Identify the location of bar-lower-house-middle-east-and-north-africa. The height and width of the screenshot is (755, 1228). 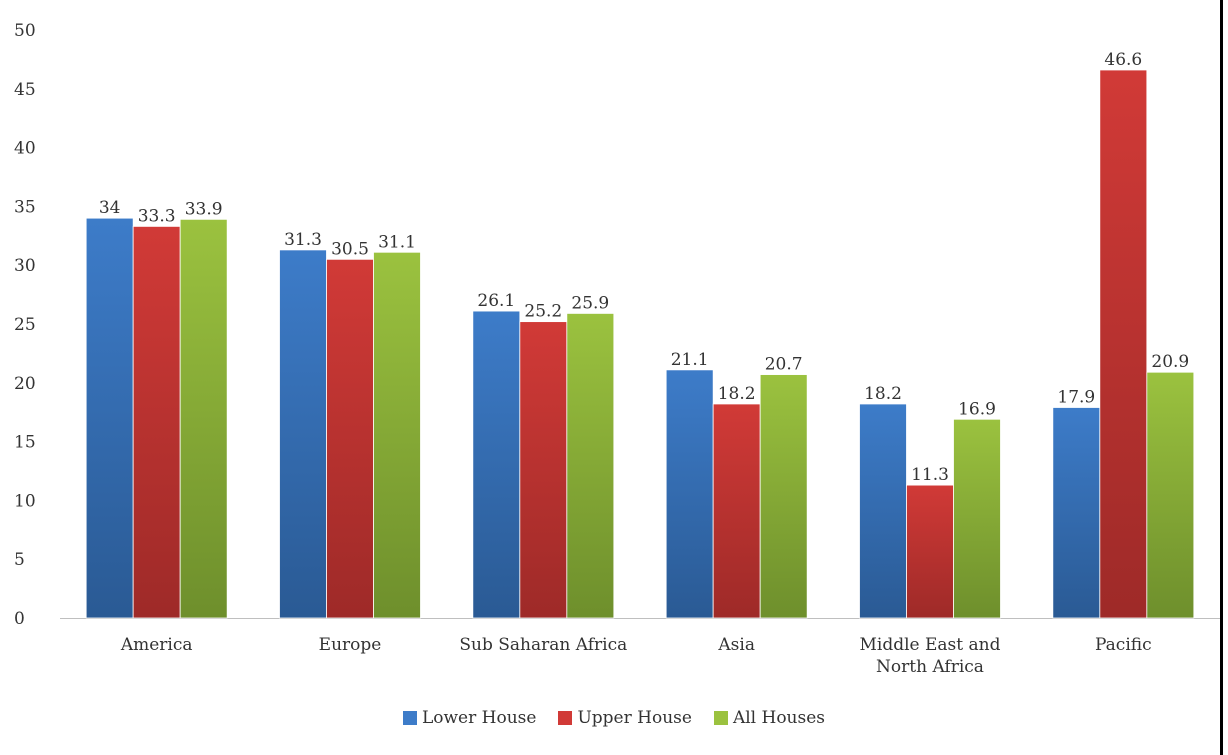
(883, 511).